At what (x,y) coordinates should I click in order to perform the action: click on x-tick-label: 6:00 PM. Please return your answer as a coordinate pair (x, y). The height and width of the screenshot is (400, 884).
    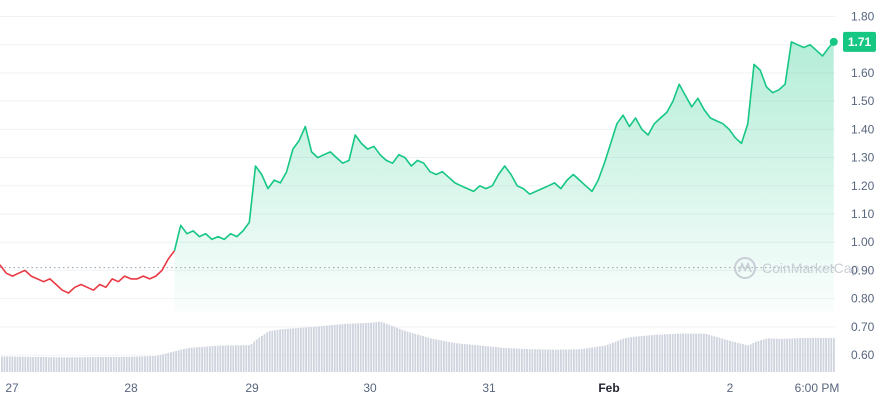
    Looking at the image, I should click on (817, 388).